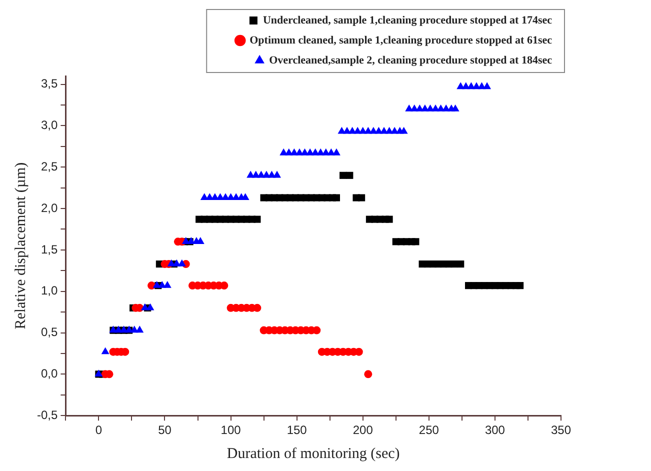 The image size is (651, 471). I want to click on legend-label: Optimum cleaned, sample 1,cleaning procedure stopped at 61sec, so click(401, 40).